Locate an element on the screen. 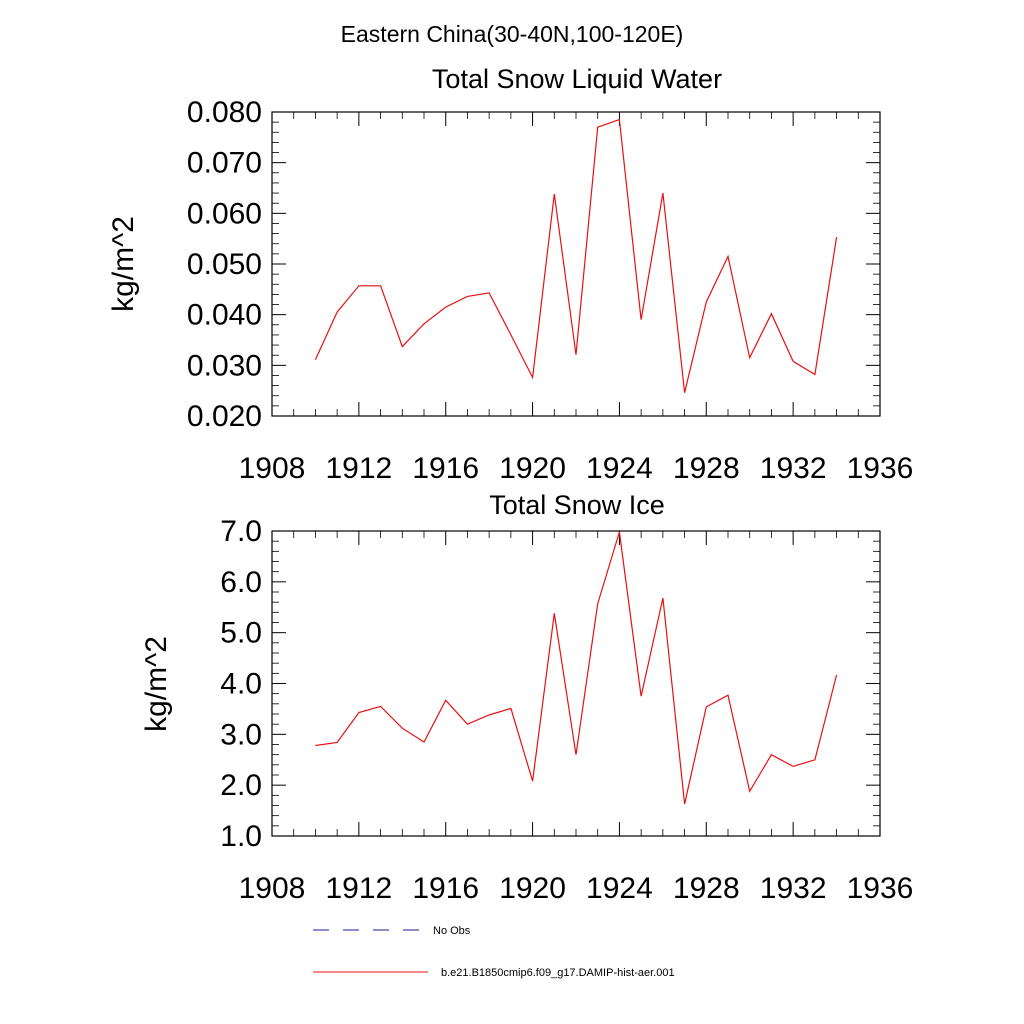  y-tick-label: 0.050 is located at coordinates (224, 264).